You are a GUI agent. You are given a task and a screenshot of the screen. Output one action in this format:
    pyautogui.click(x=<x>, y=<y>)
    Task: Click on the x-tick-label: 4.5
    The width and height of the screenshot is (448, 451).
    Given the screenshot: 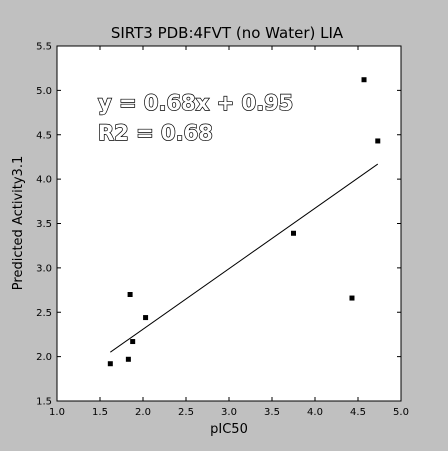 What is the action you would take?
    pyautogui.click(x=358, y=412)
    